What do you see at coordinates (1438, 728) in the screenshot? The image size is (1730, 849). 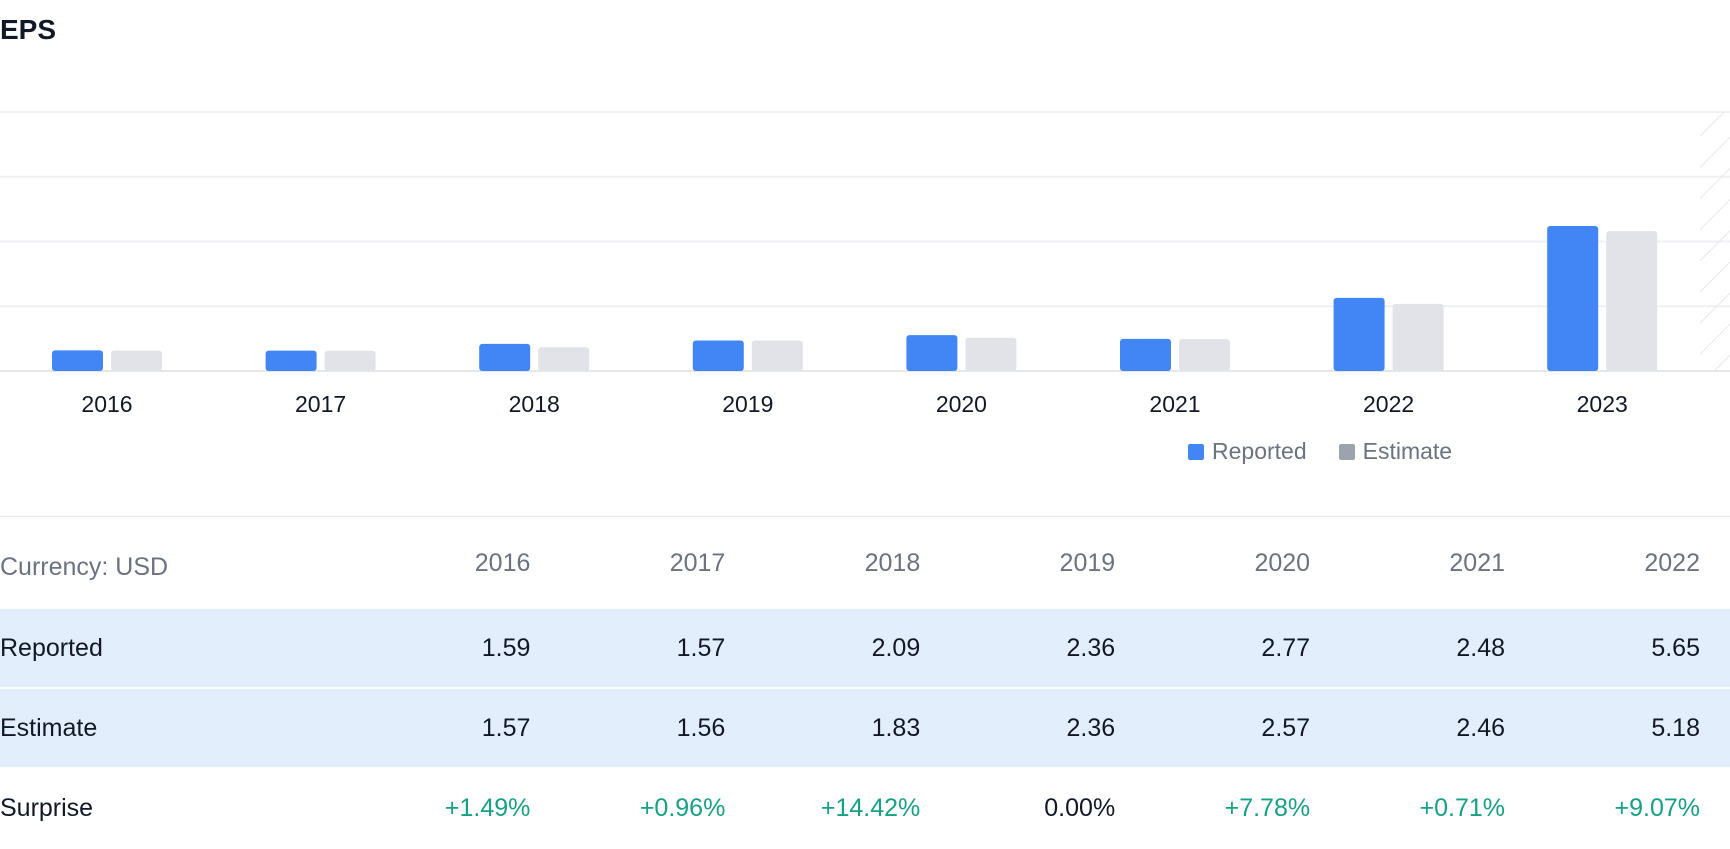 I see `table-cell: 2.46` at bounding box center [1438, 728].